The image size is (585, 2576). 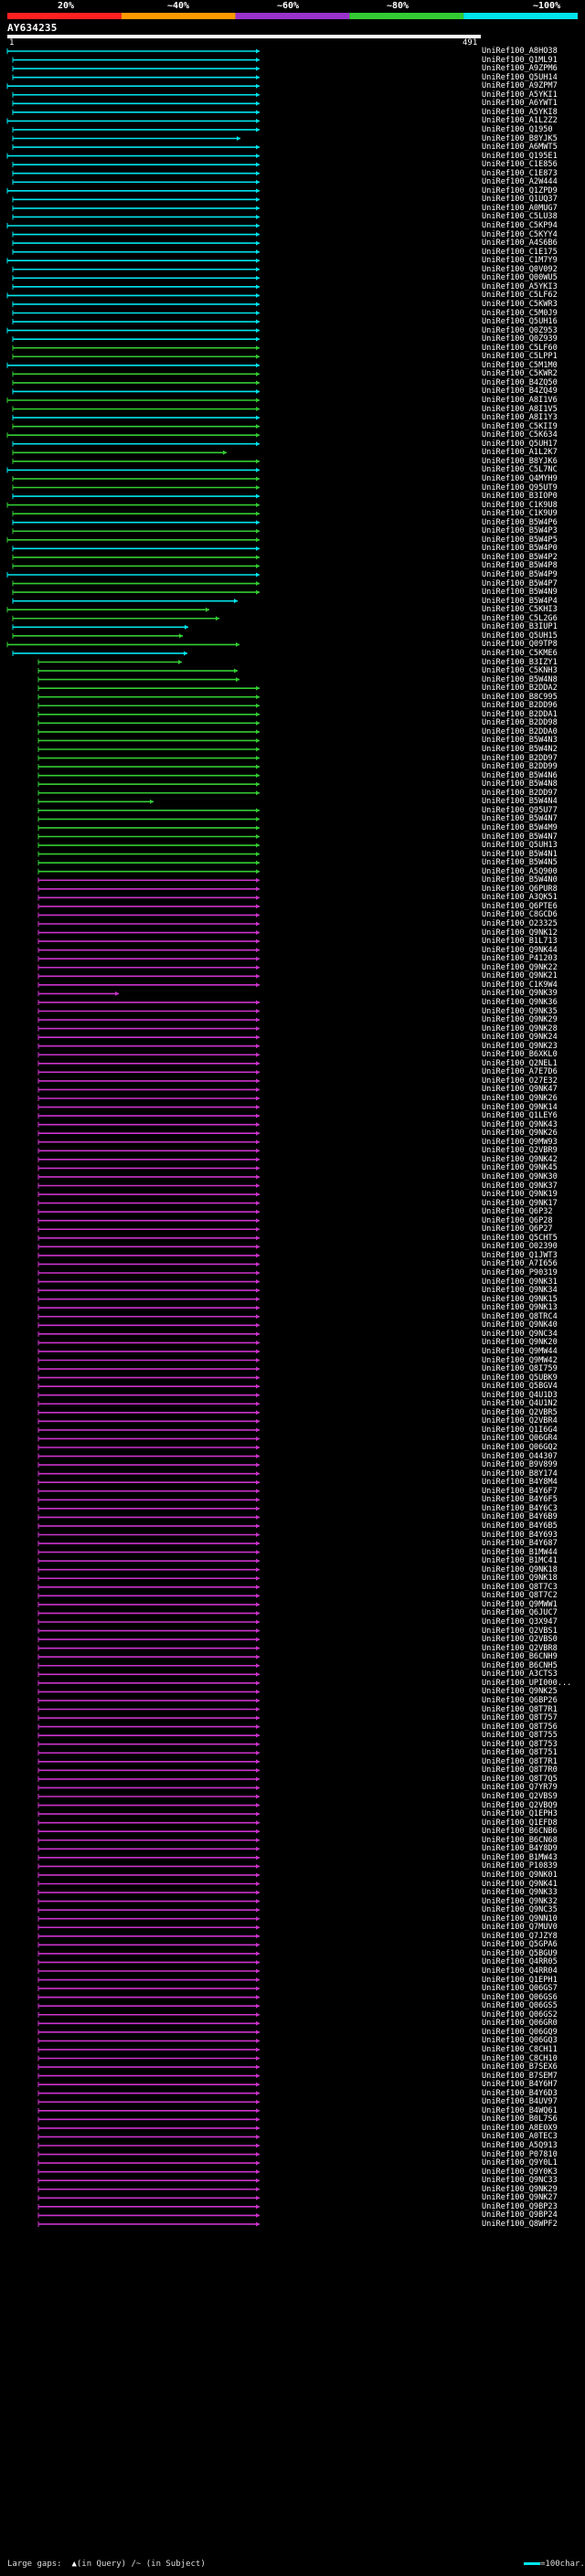 What do you see at coordinates (520, 810) in the screenshot?
I see `hit-label: UniRef100_Q95U77` at bounding box center [520, 810].